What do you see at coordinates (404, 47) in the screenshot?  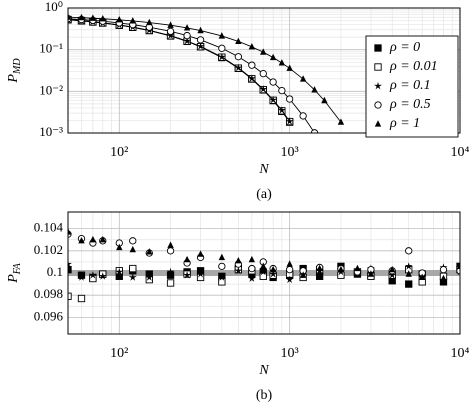 I see `legend-label: ρ = 0` at bounding box center [404, 47].